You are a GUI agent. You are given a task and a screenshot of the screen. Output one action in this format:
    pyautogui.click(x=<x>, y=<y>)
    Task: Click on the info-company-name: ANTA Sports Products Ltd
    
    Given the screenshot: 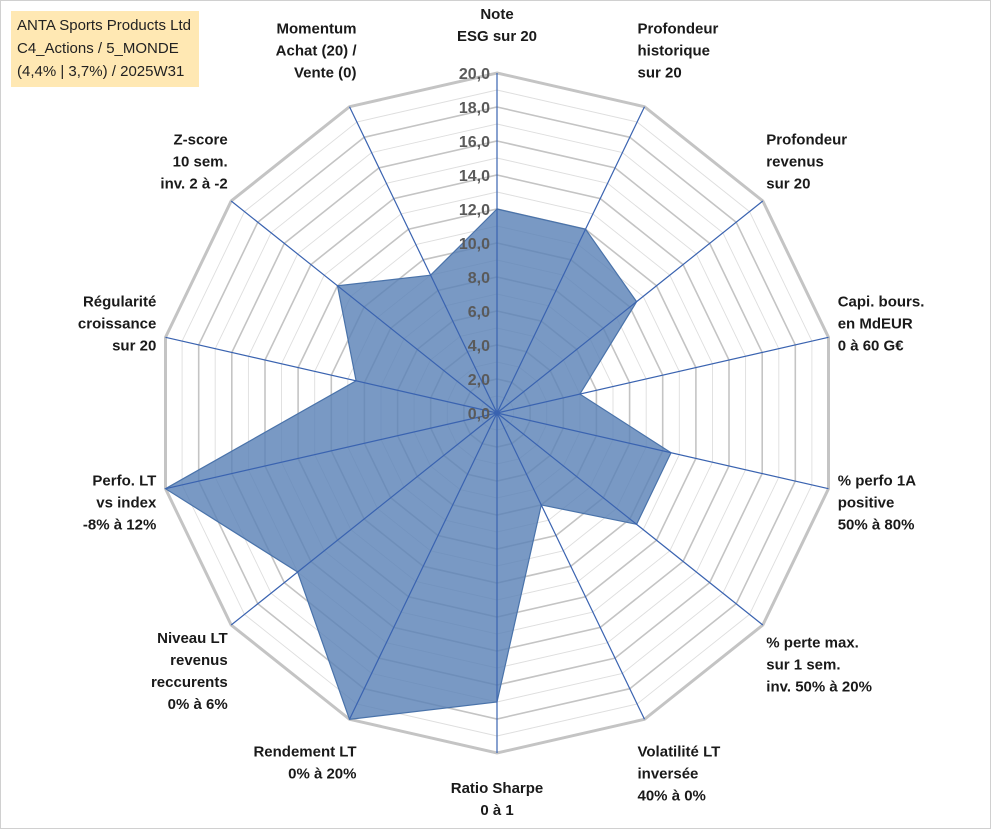 What is the action you would take?
    pyautogui.click(x=104, y=25)
    